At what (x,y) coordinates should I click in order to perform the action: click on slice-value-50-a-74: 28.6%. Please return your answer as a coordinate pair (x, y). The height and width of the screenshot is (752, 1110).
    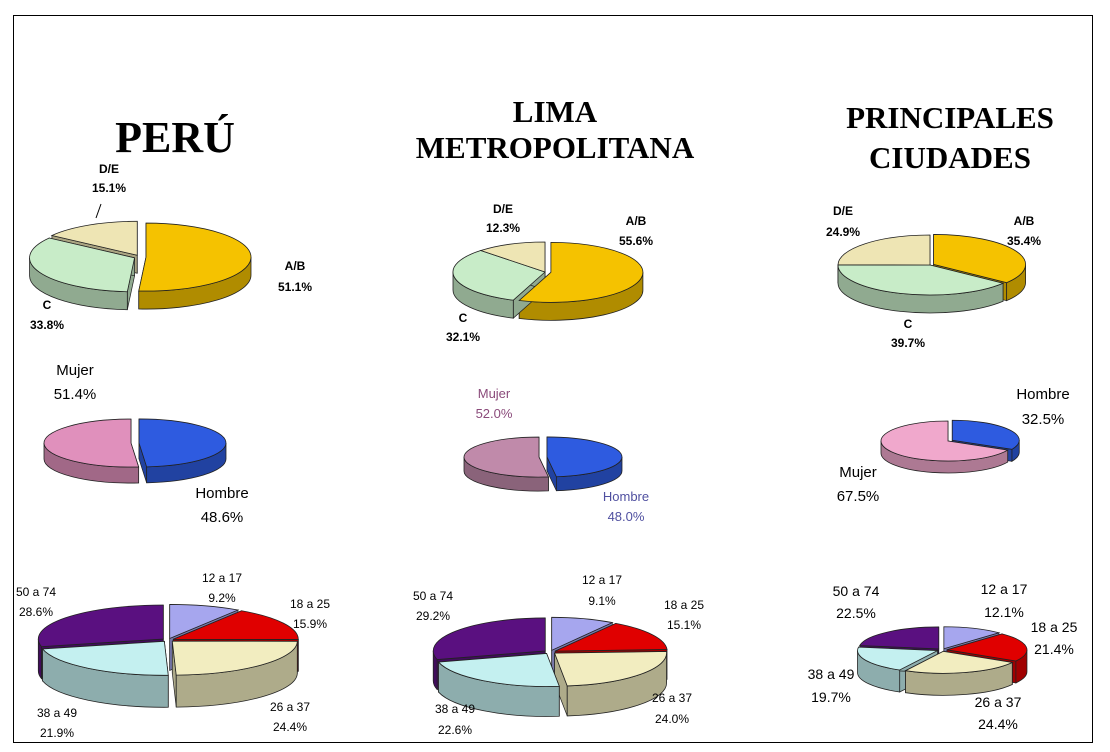
    Looking at the image, I should click on (36, 612).